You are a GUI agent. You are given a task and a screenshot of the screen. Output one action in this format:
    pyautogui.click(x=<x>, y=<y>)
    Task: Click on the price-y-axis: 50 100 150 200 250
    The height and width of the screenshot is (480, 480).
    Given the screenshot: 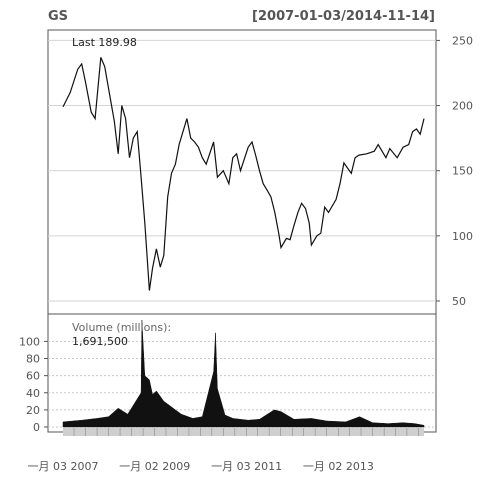 What is the action you would take?
    pyautogui.click(x=454, y=171)
    